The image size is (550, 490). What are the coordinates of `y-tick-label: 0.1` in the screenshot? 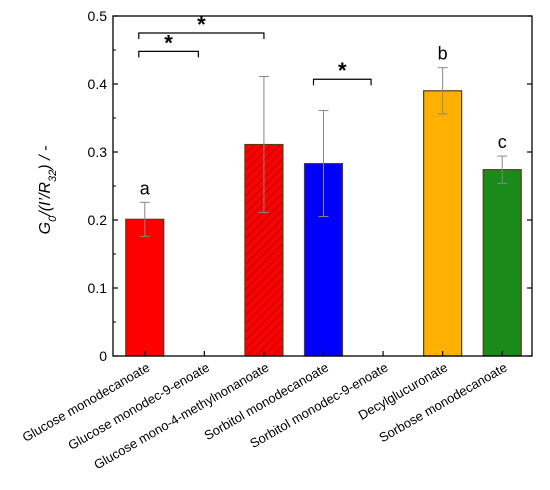 It's located at (98, 288).